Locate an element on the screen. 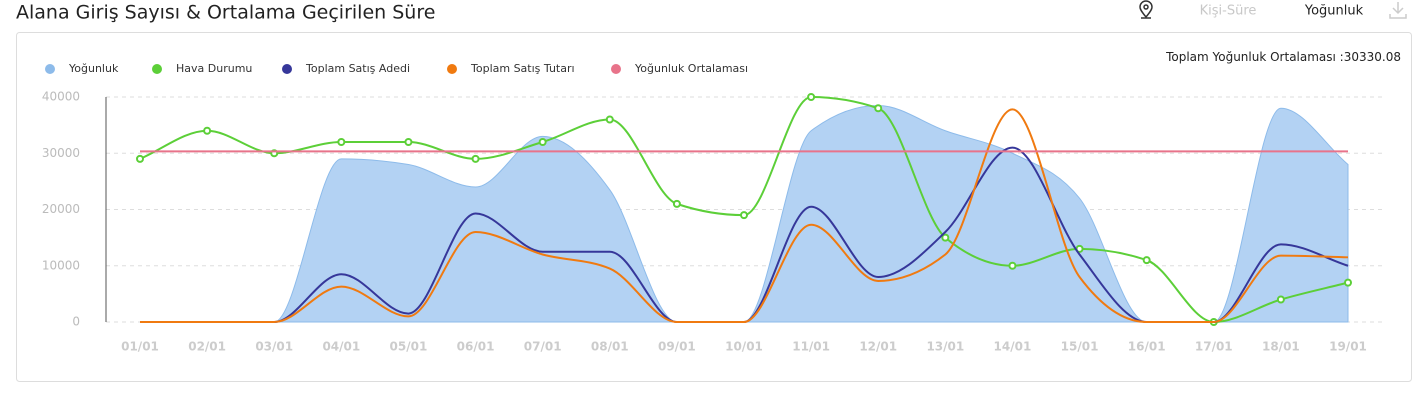 Image resolution: width=1428 pixels, height=407 pixels. x-tick-label: 19/01 is located at coordinates (1348, 347).